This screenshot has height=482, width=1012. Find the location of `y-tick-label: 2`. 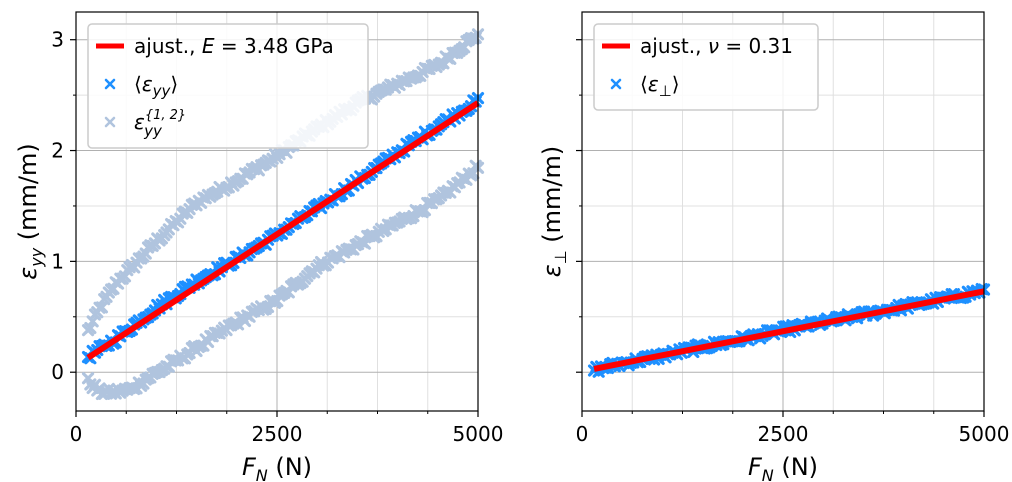

y-tick-label: 2 is located at coordinates (57, 151).